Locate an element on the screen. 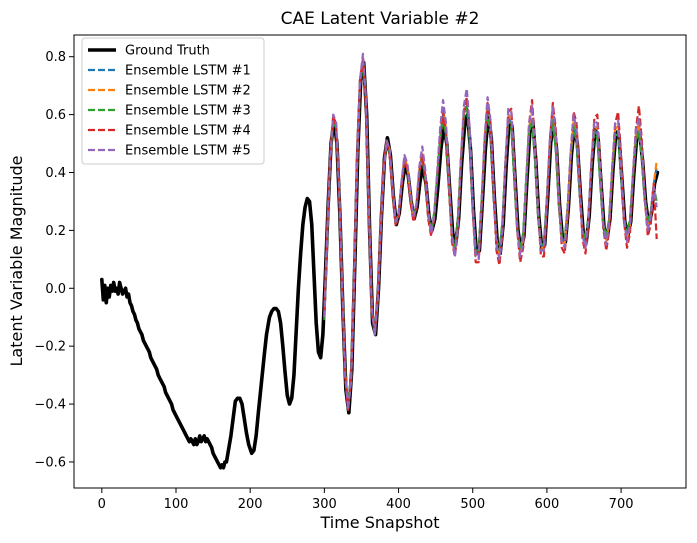  x-tick-label: 500 is located at coordinates (472, 504).